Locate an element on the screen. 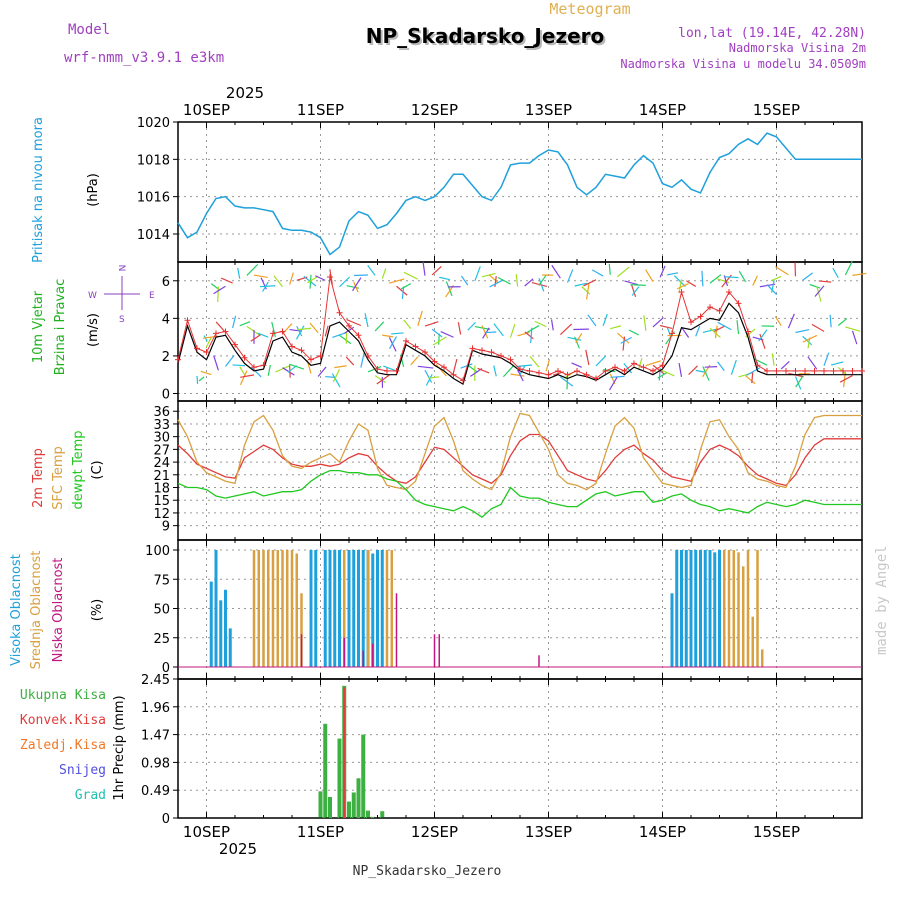 This screenshot has height=900, width=900. t2m-title: 2m Temp is located at coordinates (38, 478).